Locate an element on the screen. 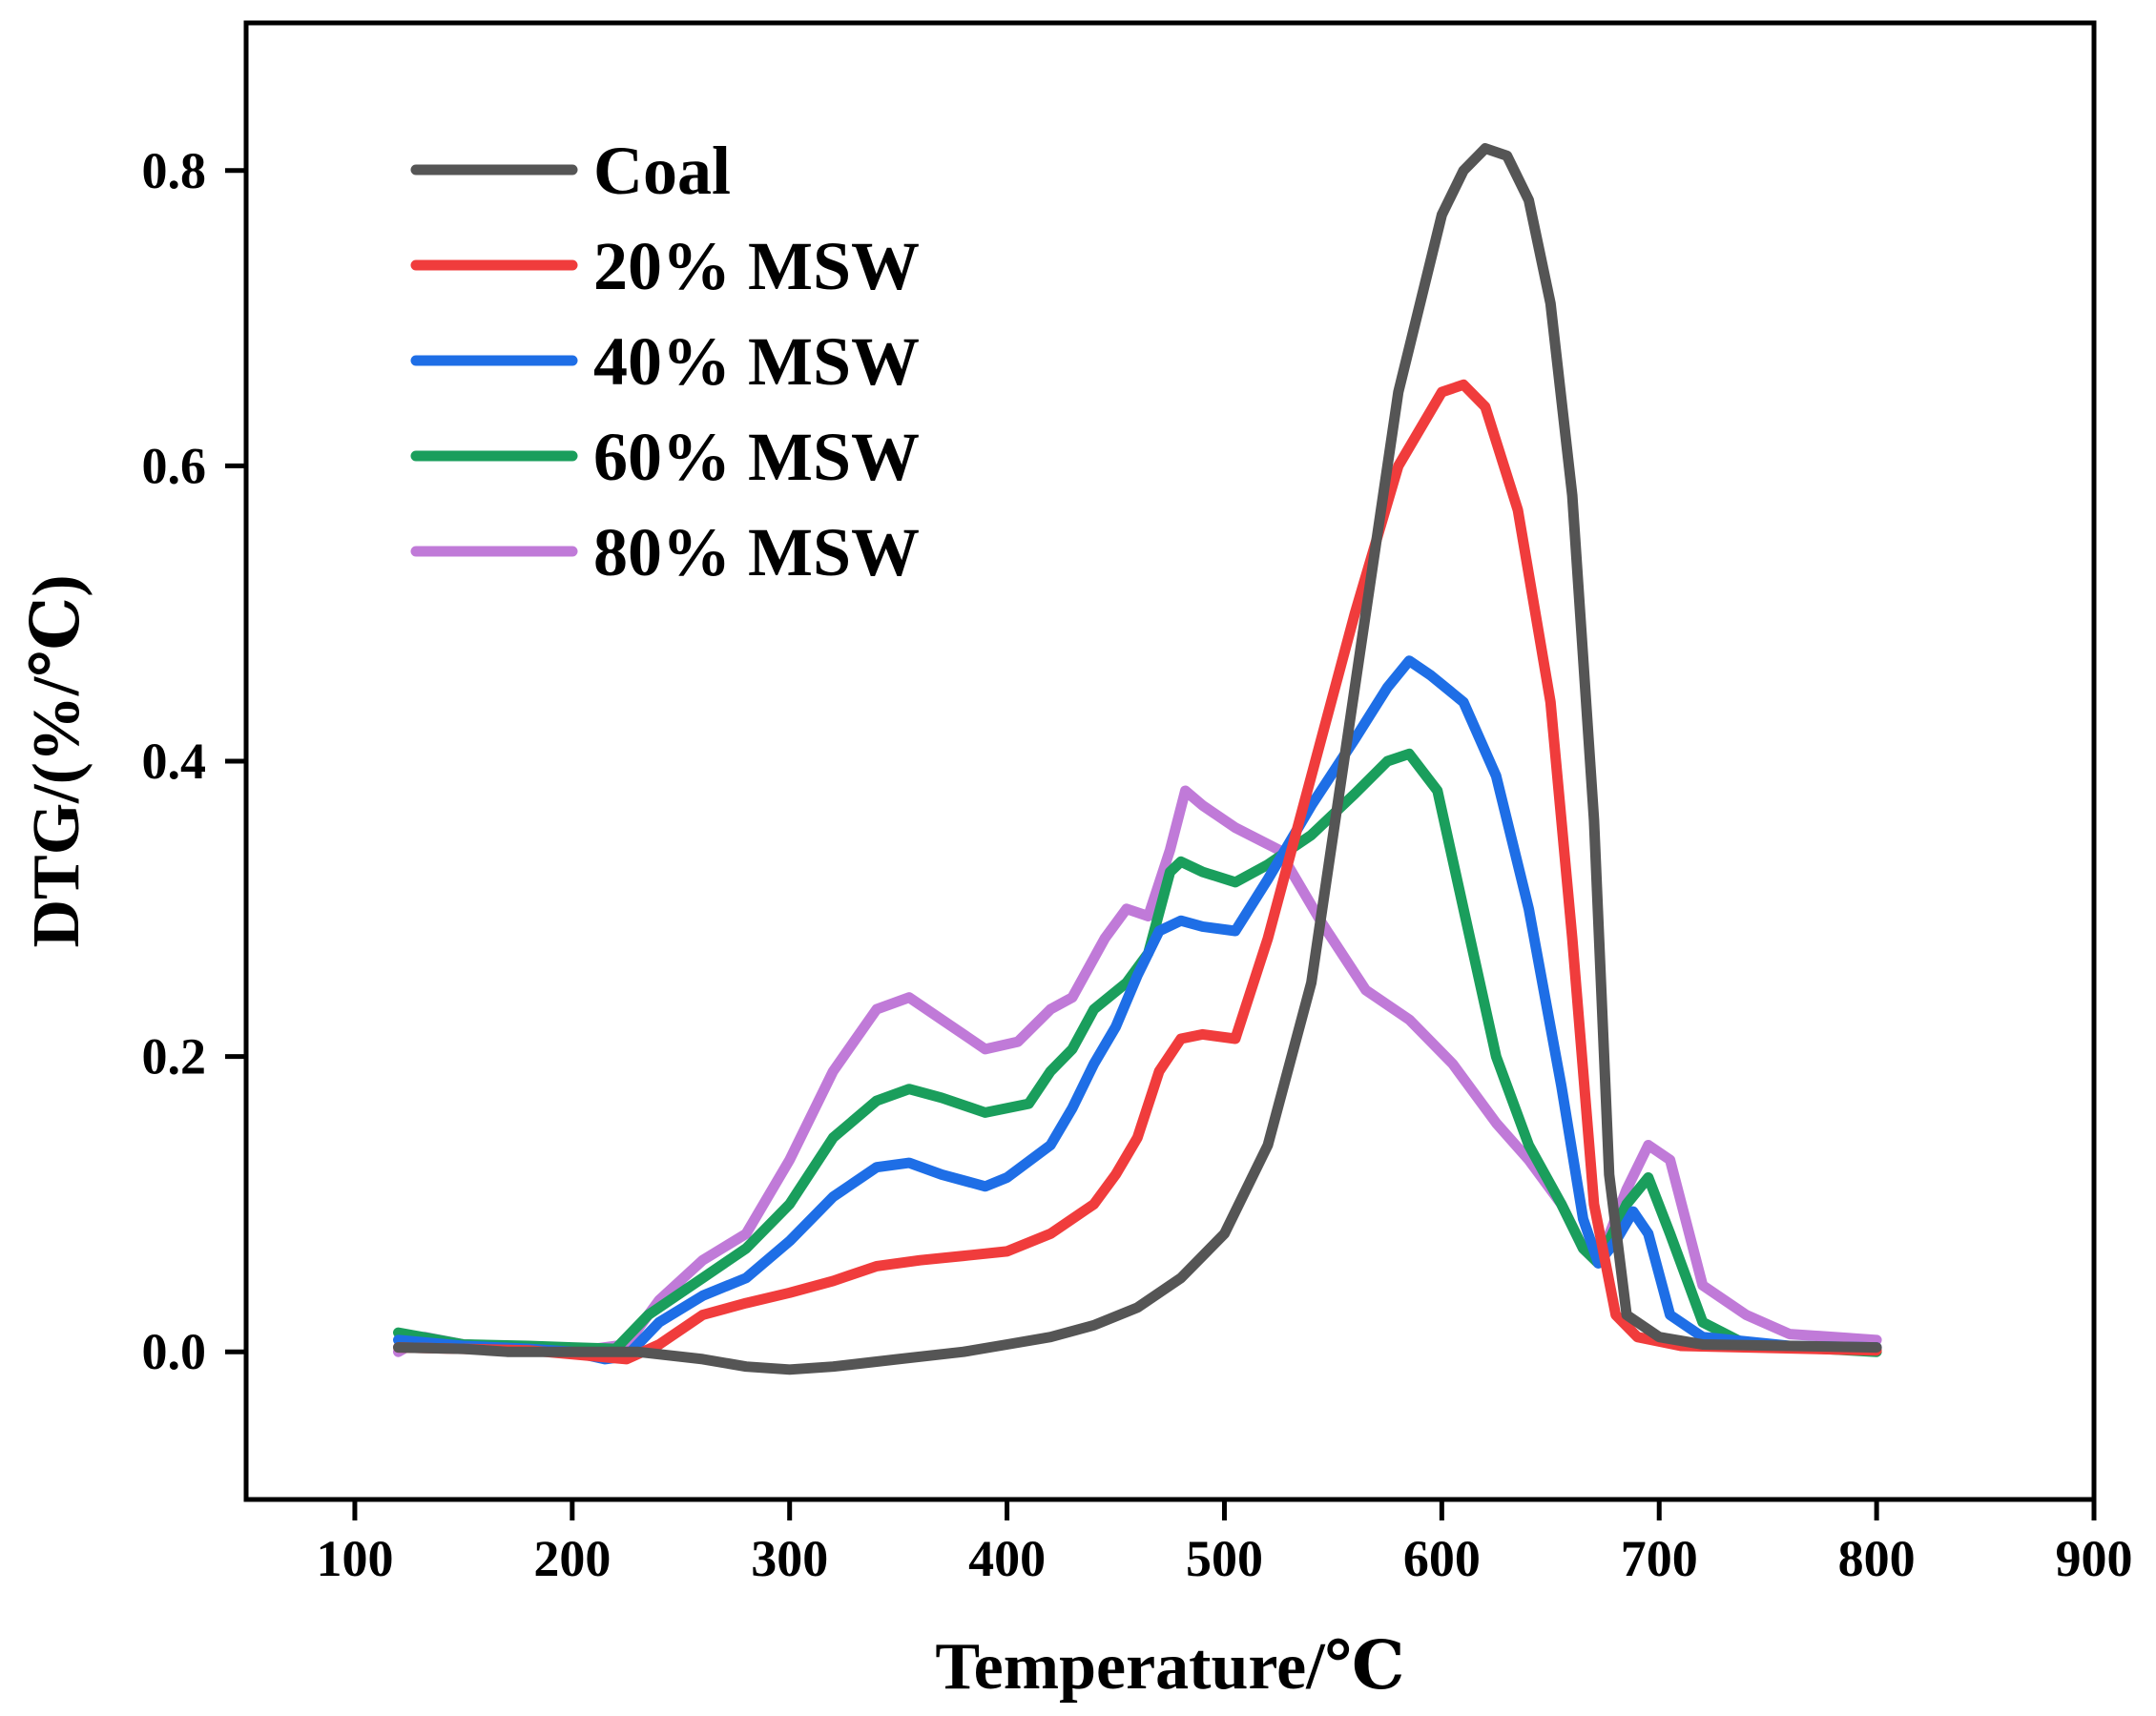  x-tick-label: 700 is located at coordinates (1659, 1559).